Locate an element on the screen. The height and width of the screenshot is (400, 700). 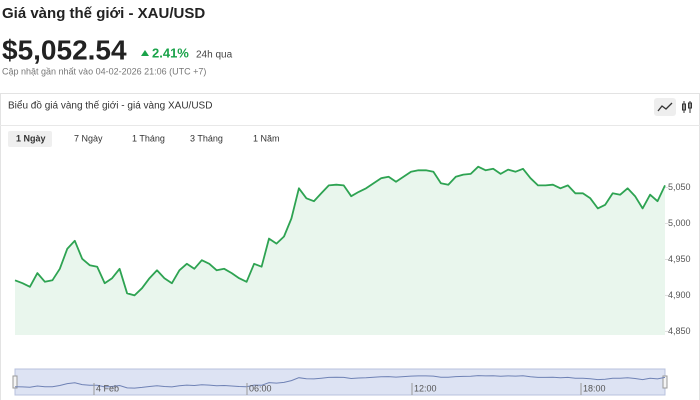
navigator-label: 18:00 is located at coordinates (594, 388).